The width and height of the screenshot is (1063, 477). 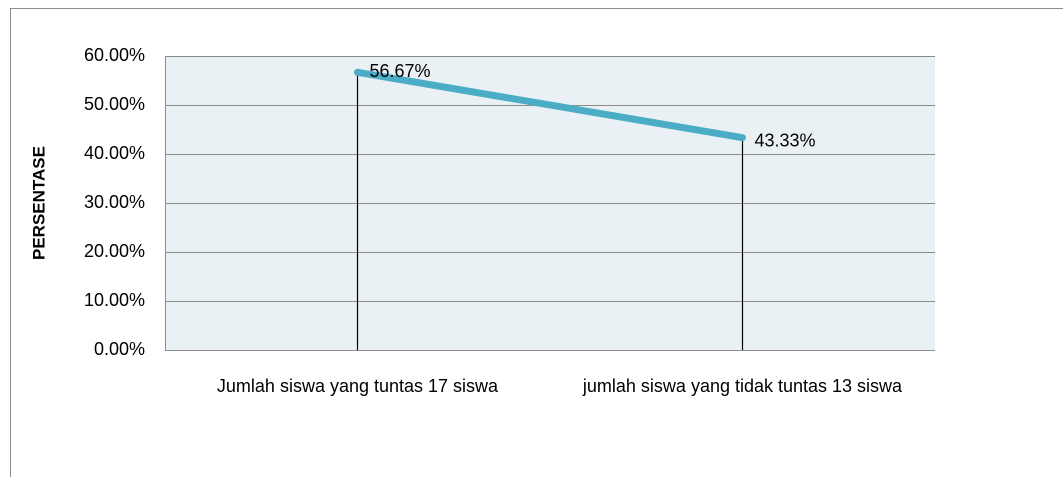 I want to click on y-tick-label: 0.00%, so click(x=119, y=349).